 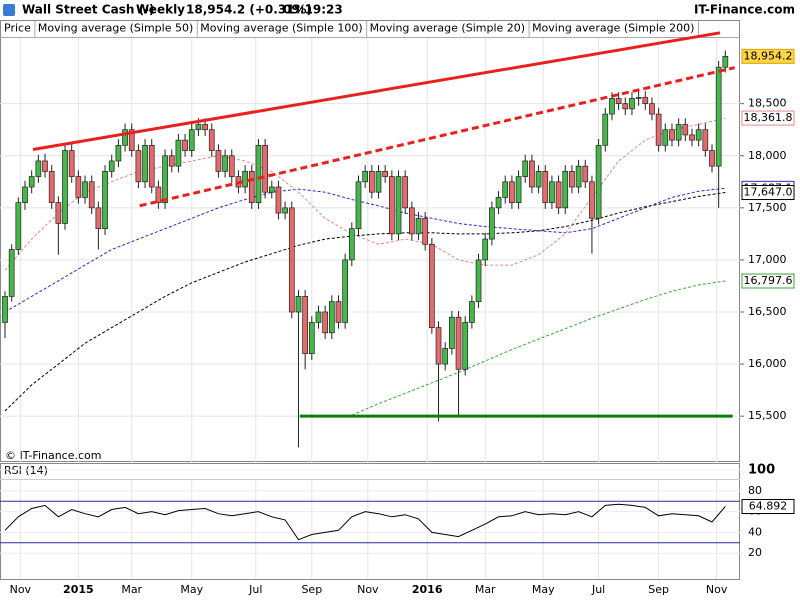 I want to click on time: 09:19:23, so click(x=313, y=10).